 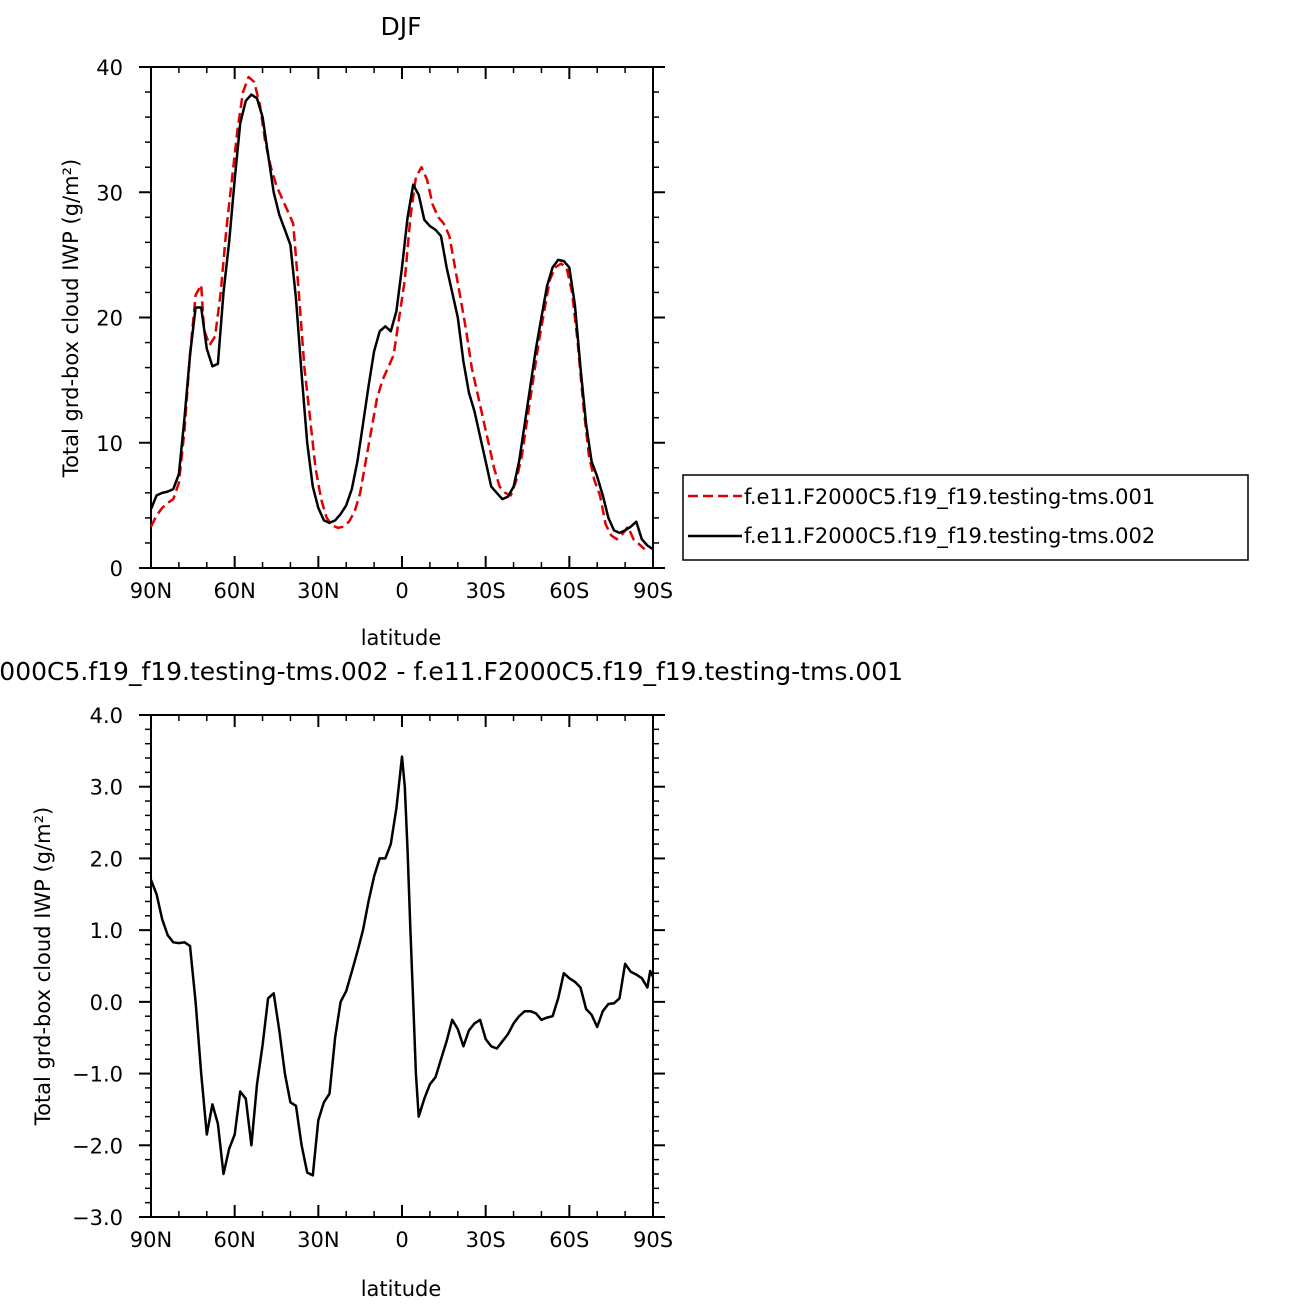 I want to click on y-tick-label: 3.0, so click(x=106, y=788).